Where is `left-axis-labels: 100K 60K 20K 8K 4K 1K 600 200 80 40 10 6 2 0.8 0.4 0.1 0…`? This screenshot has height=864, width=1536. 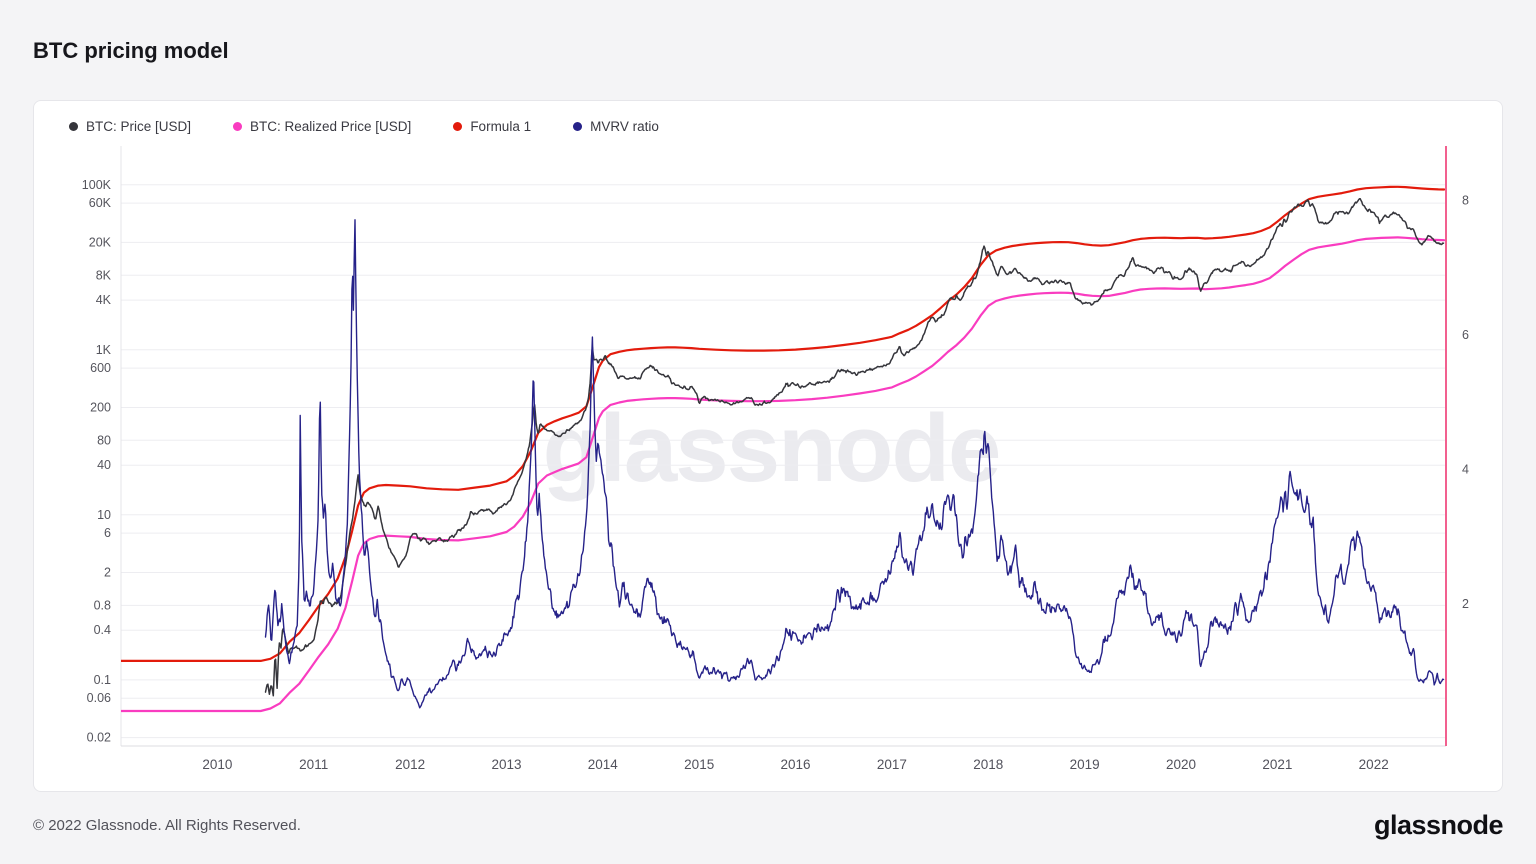 left-axis-labels: 100K 60K 20K 8K 4K 1K 600 200 80 40 10 6 2 0.8 0.4 0.1 0… is located at coordinates (97, 461).